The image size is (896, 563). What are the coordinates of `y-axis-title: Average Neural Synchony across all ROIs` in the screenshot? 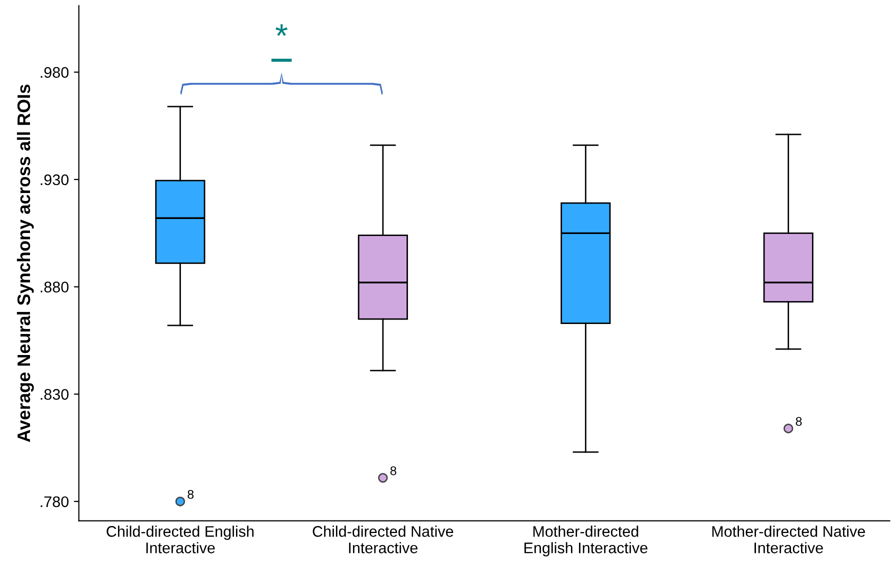 It's located at (25, 263).